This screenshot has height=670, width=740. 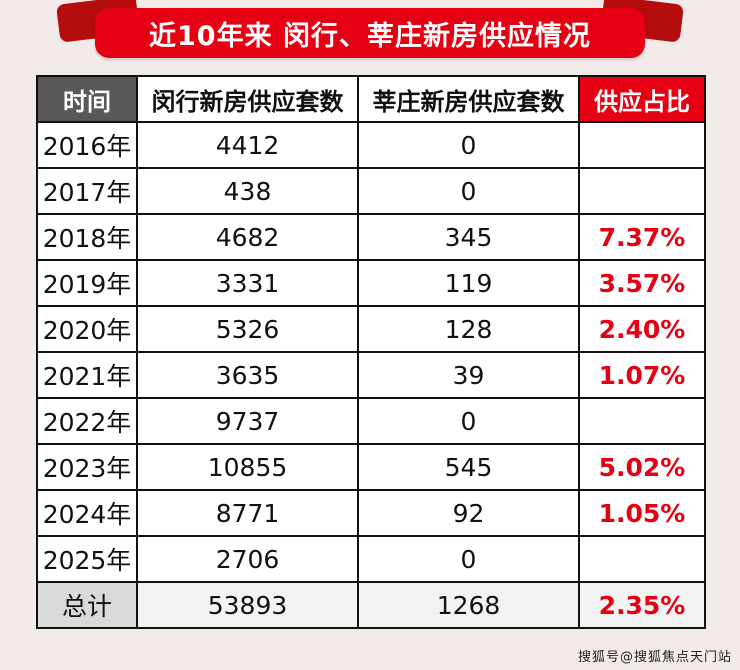 What do you see at coordinates (247, 559) in the screenshot?
I see `minhang-supply-cell: 2706` at bounding box center [247, 559].